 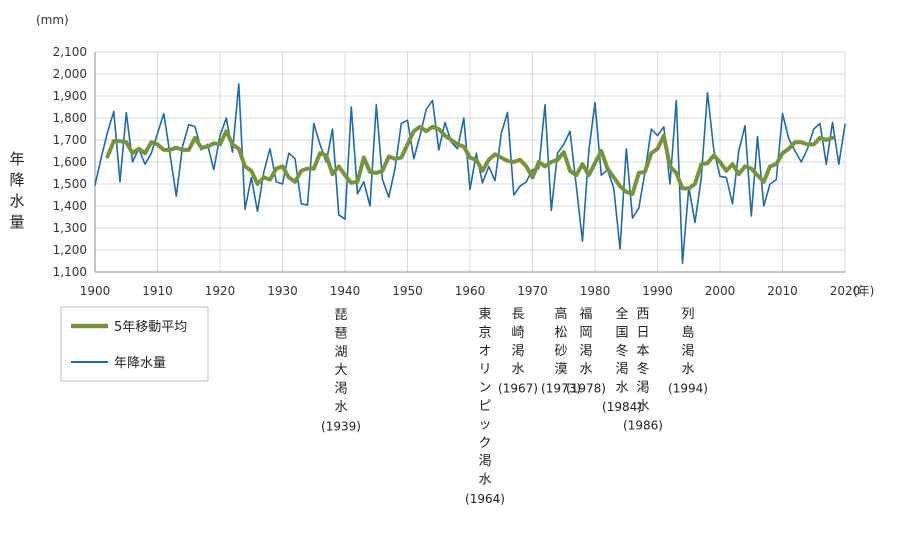 I want to click on y-tick-label: 2,000, so click(x=70, y=74).